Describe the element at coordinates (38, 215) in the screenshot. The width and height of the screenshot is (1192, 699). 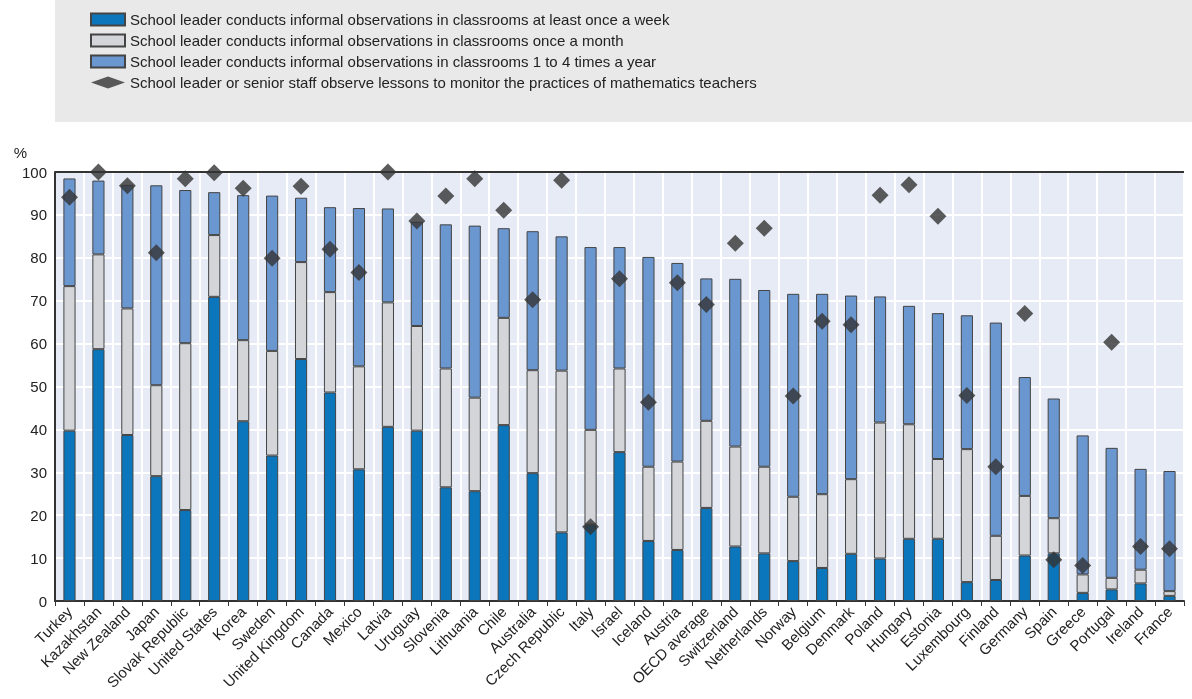
I see `y-tick-label: 90` at that location.